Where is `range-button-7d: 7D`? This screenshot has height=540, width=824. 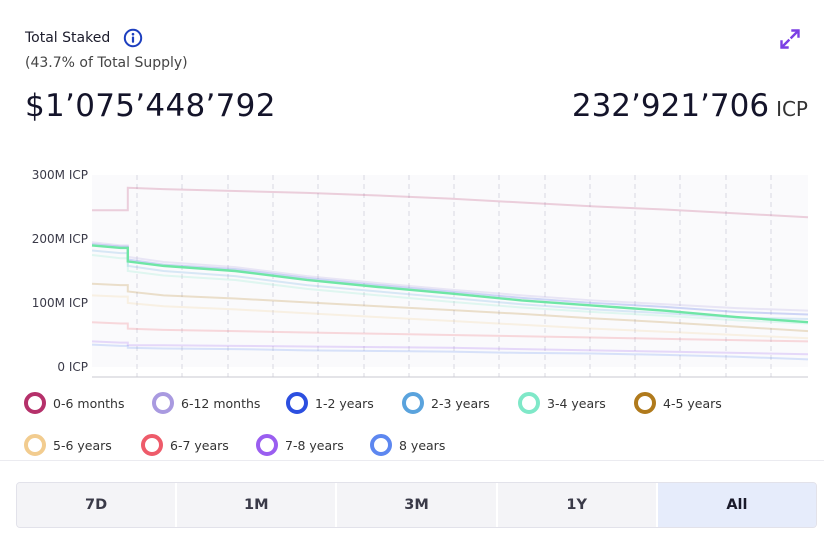 range-button-7d: 7D is located at coordinates (97, 505).